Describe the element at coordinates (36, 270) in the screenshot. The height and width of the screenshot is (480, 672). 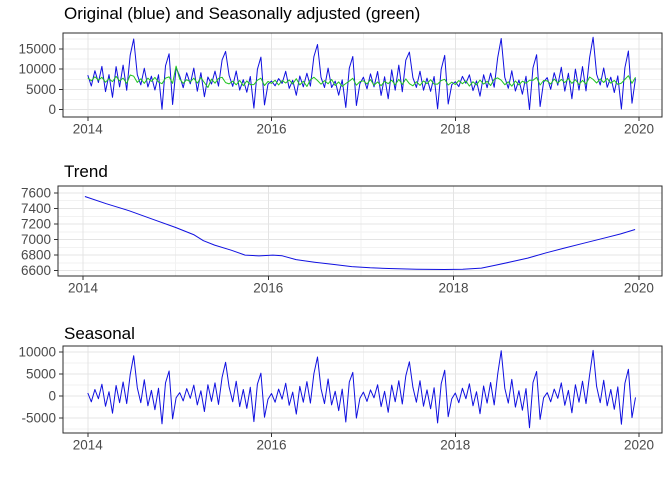
I see `y-axis-tick-label: 6600` at that location.